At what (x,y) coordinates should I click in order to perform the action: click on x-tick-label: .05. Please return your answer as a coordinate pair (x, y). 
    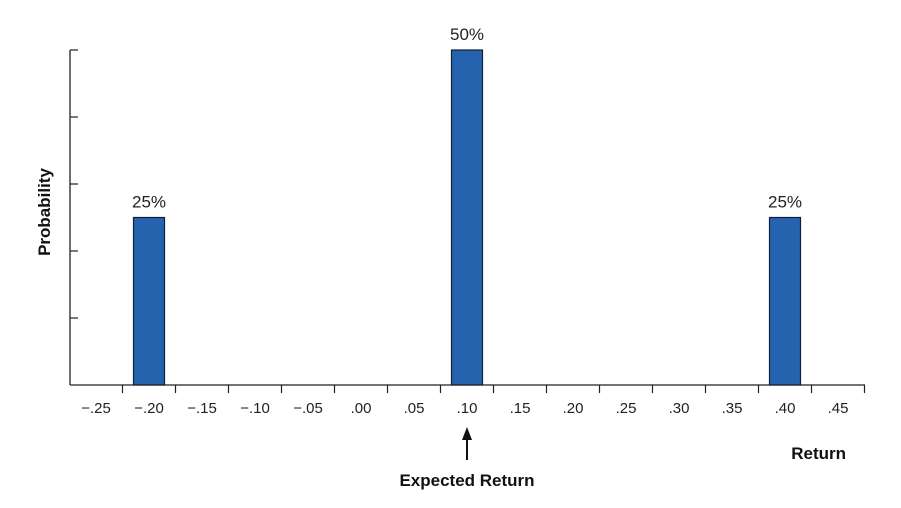
    Looking at the image, I should click on (414, 408).